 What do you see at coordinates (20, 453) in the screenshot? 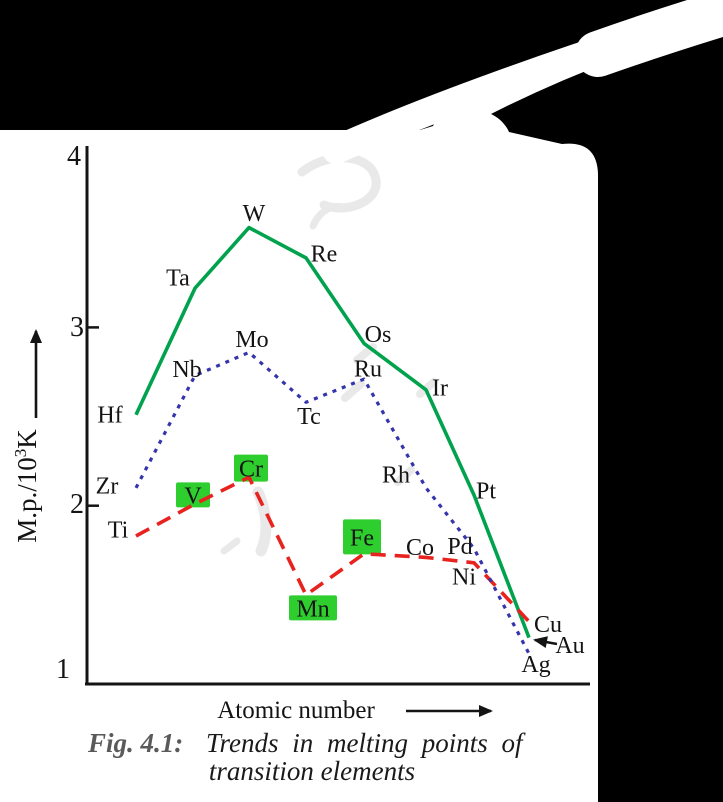
I see `y-axis-title-superscript: 3` at bounding box center [20, 453].